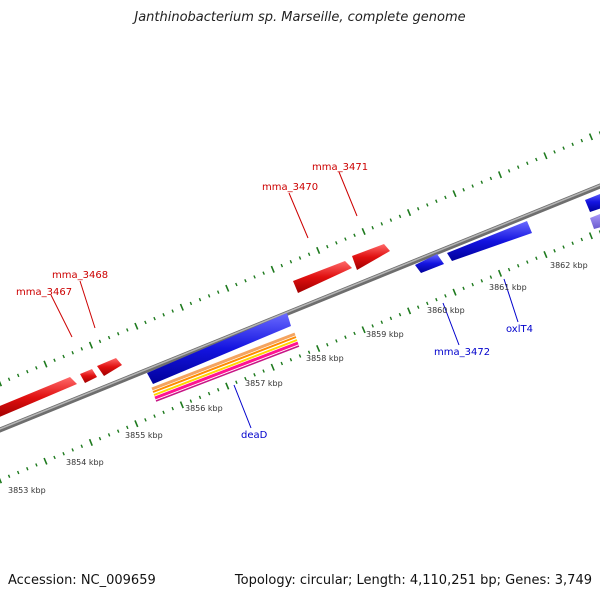 This screenshot has height=600, width=600. What do you see at coordinates (219, 348) in the screenshot?
I see `gene-deaD-block` at bounding box center [219, 348].